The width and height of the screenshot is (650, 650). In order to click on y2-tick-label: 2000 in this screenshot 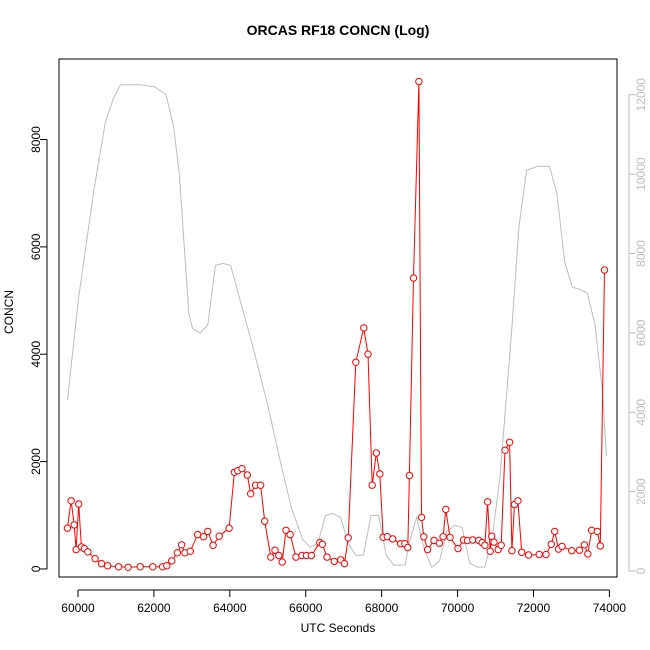, I will do `click(641, 491)`.